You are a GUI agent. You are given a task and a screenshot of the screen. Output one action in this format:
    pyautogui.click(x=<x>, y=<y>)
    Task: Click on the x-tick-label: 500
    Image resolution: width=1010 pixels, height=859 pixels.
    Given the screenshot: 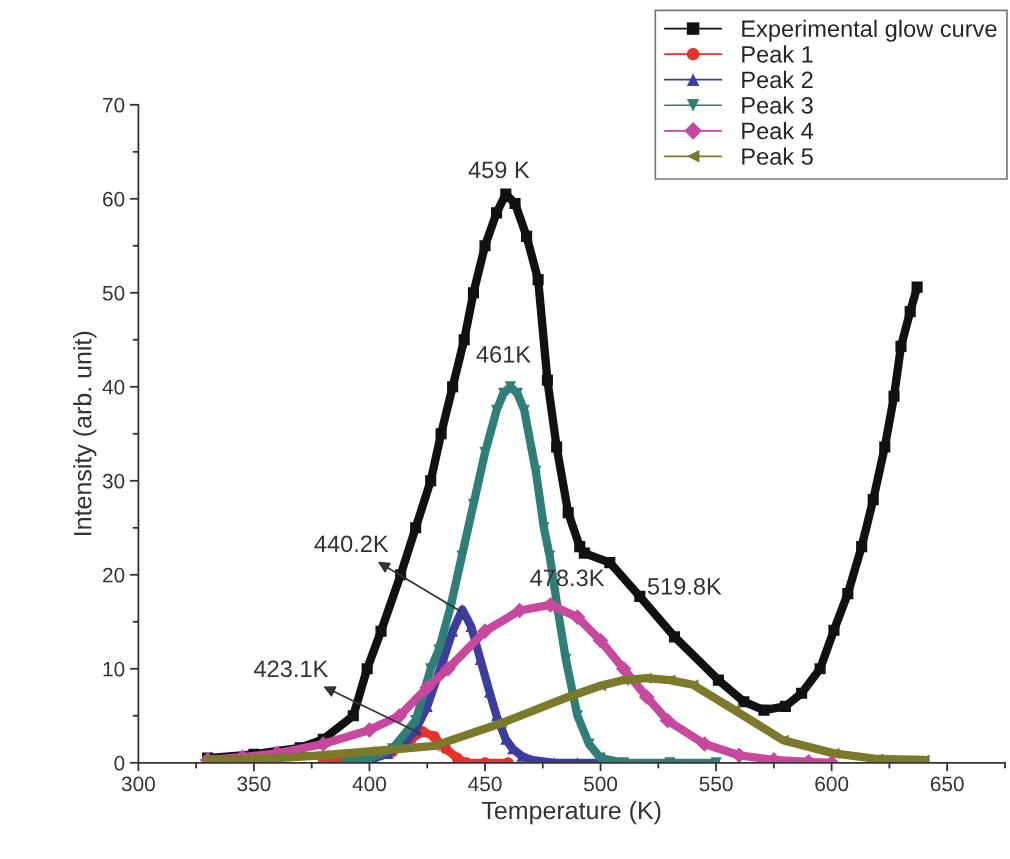 What is the action you would take?
    pyautogui.click(x=601, y=784)
    